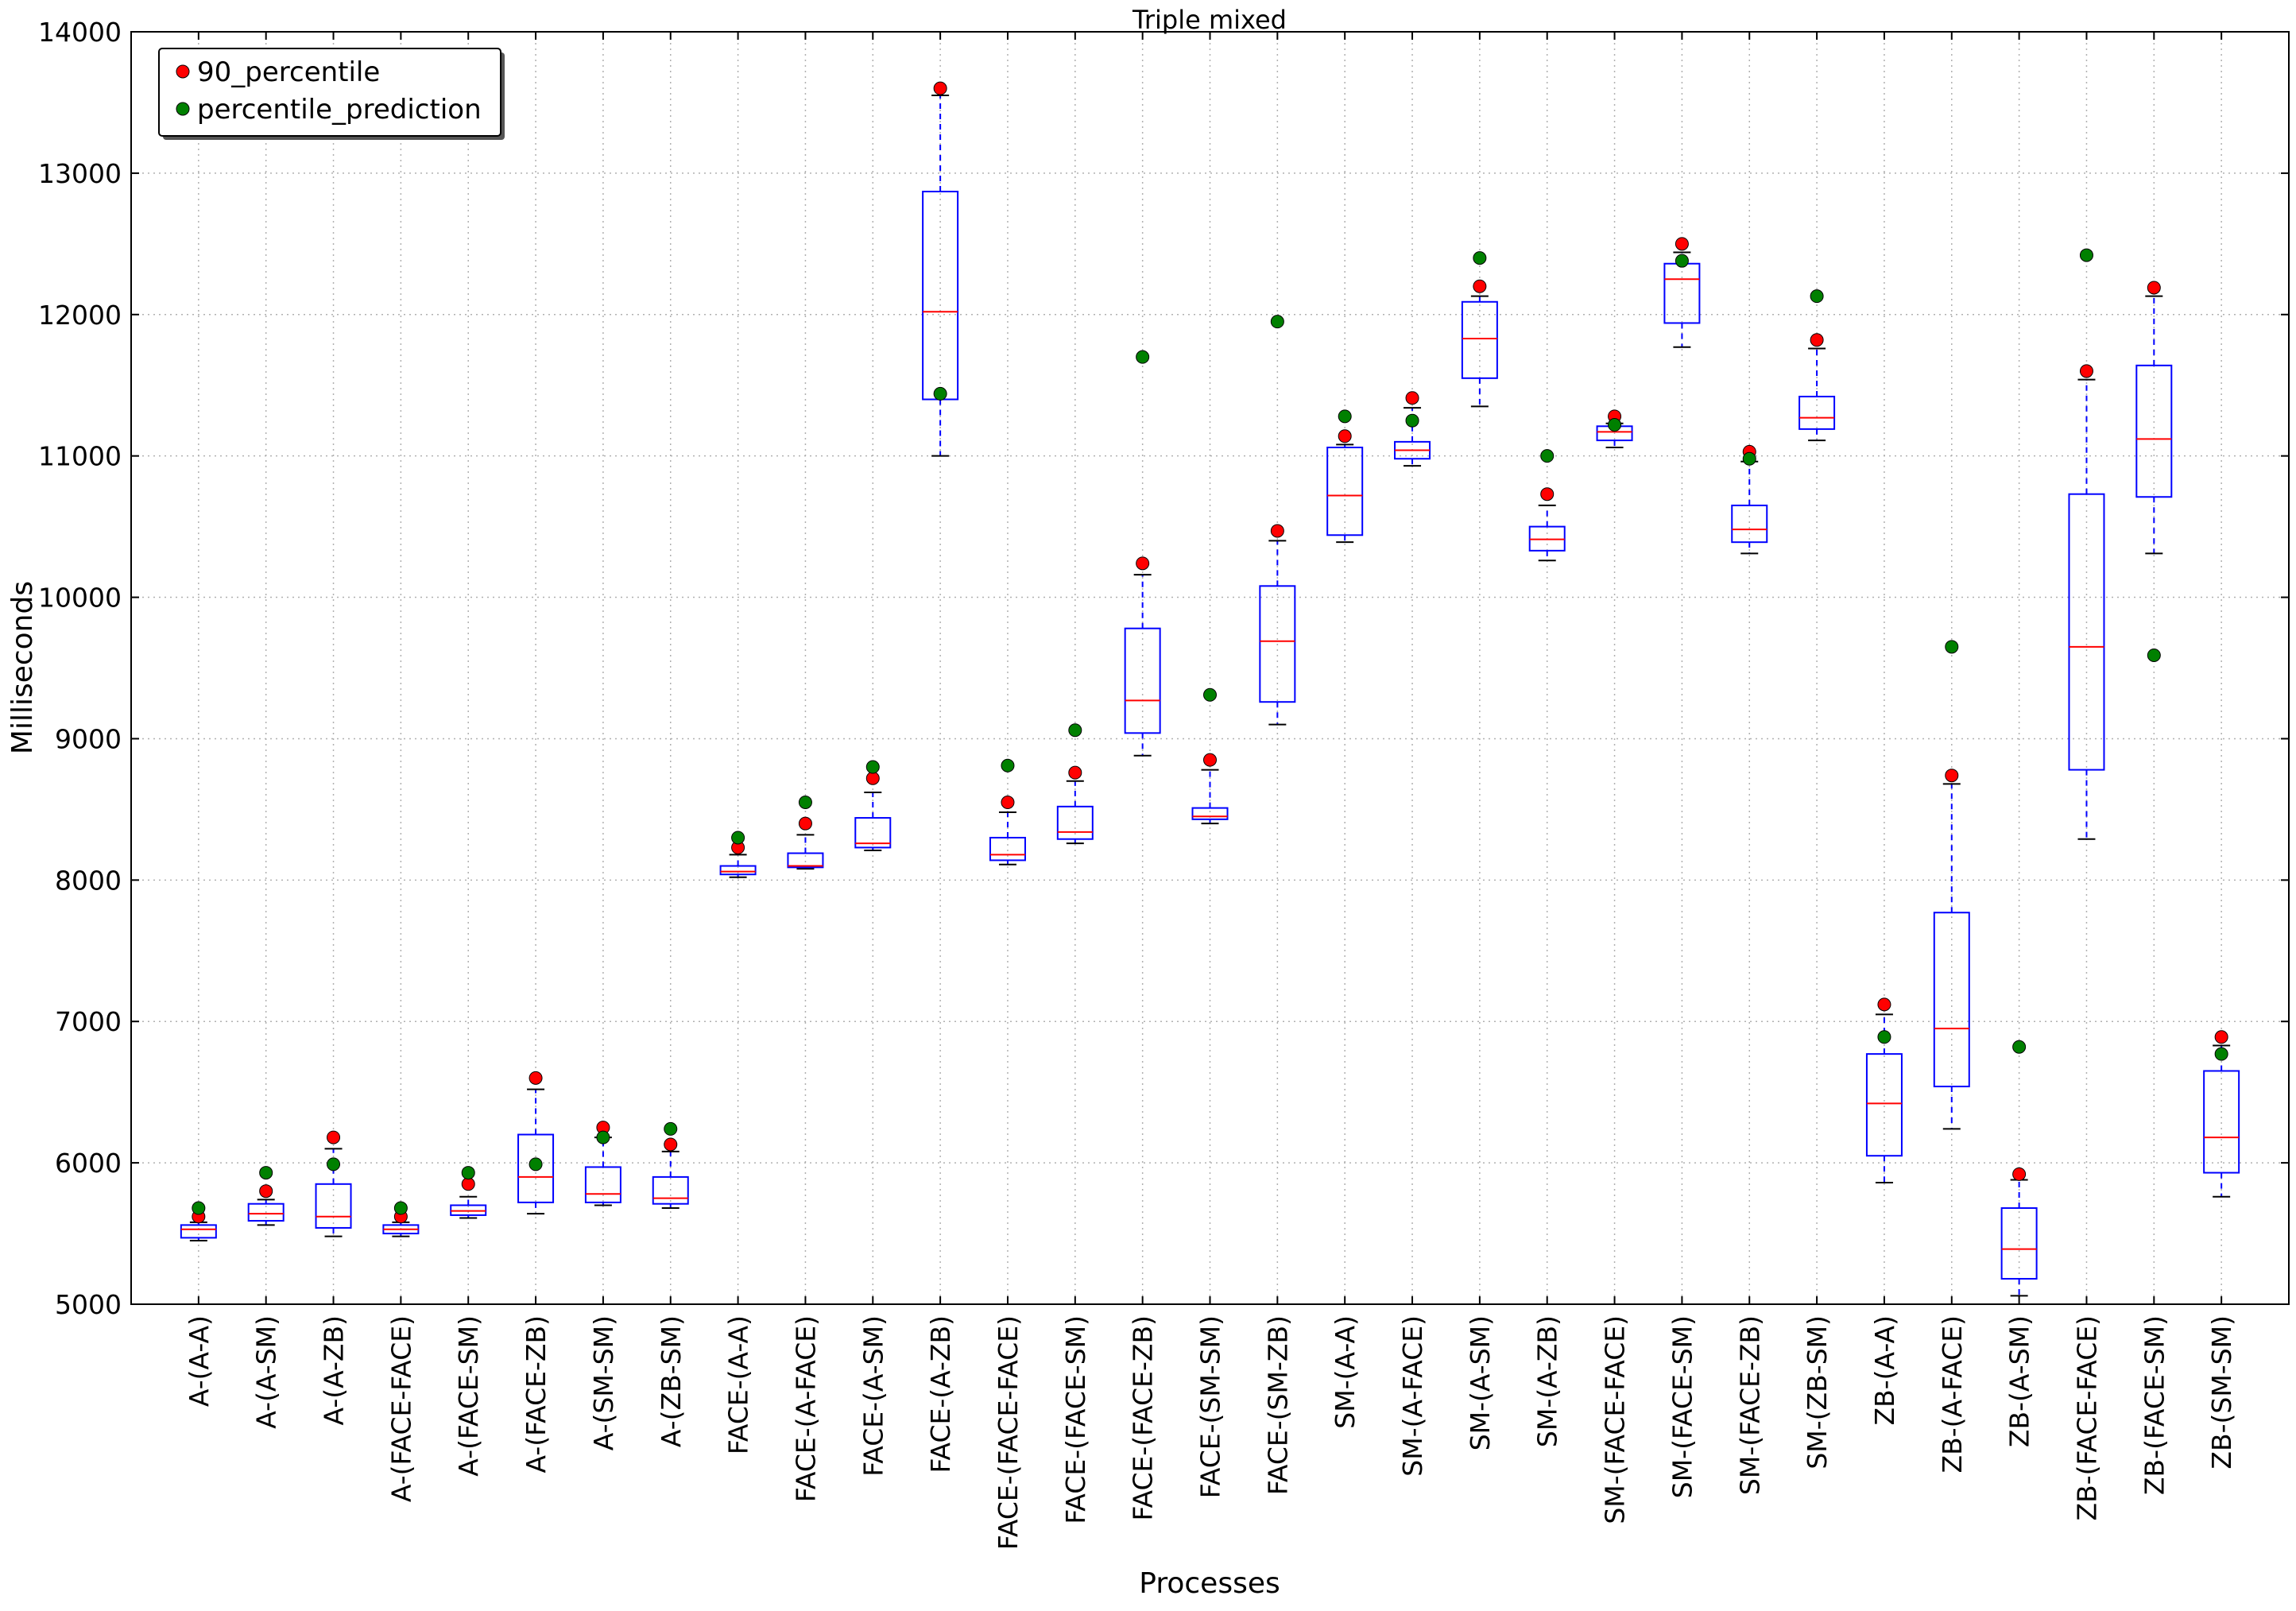 This screenshot has height=1611, width=2296. Describe the element at coordinates (2221, 1392) in the screenshot. I see `x-tick-label: ZB-(SM-SM)` at that location.